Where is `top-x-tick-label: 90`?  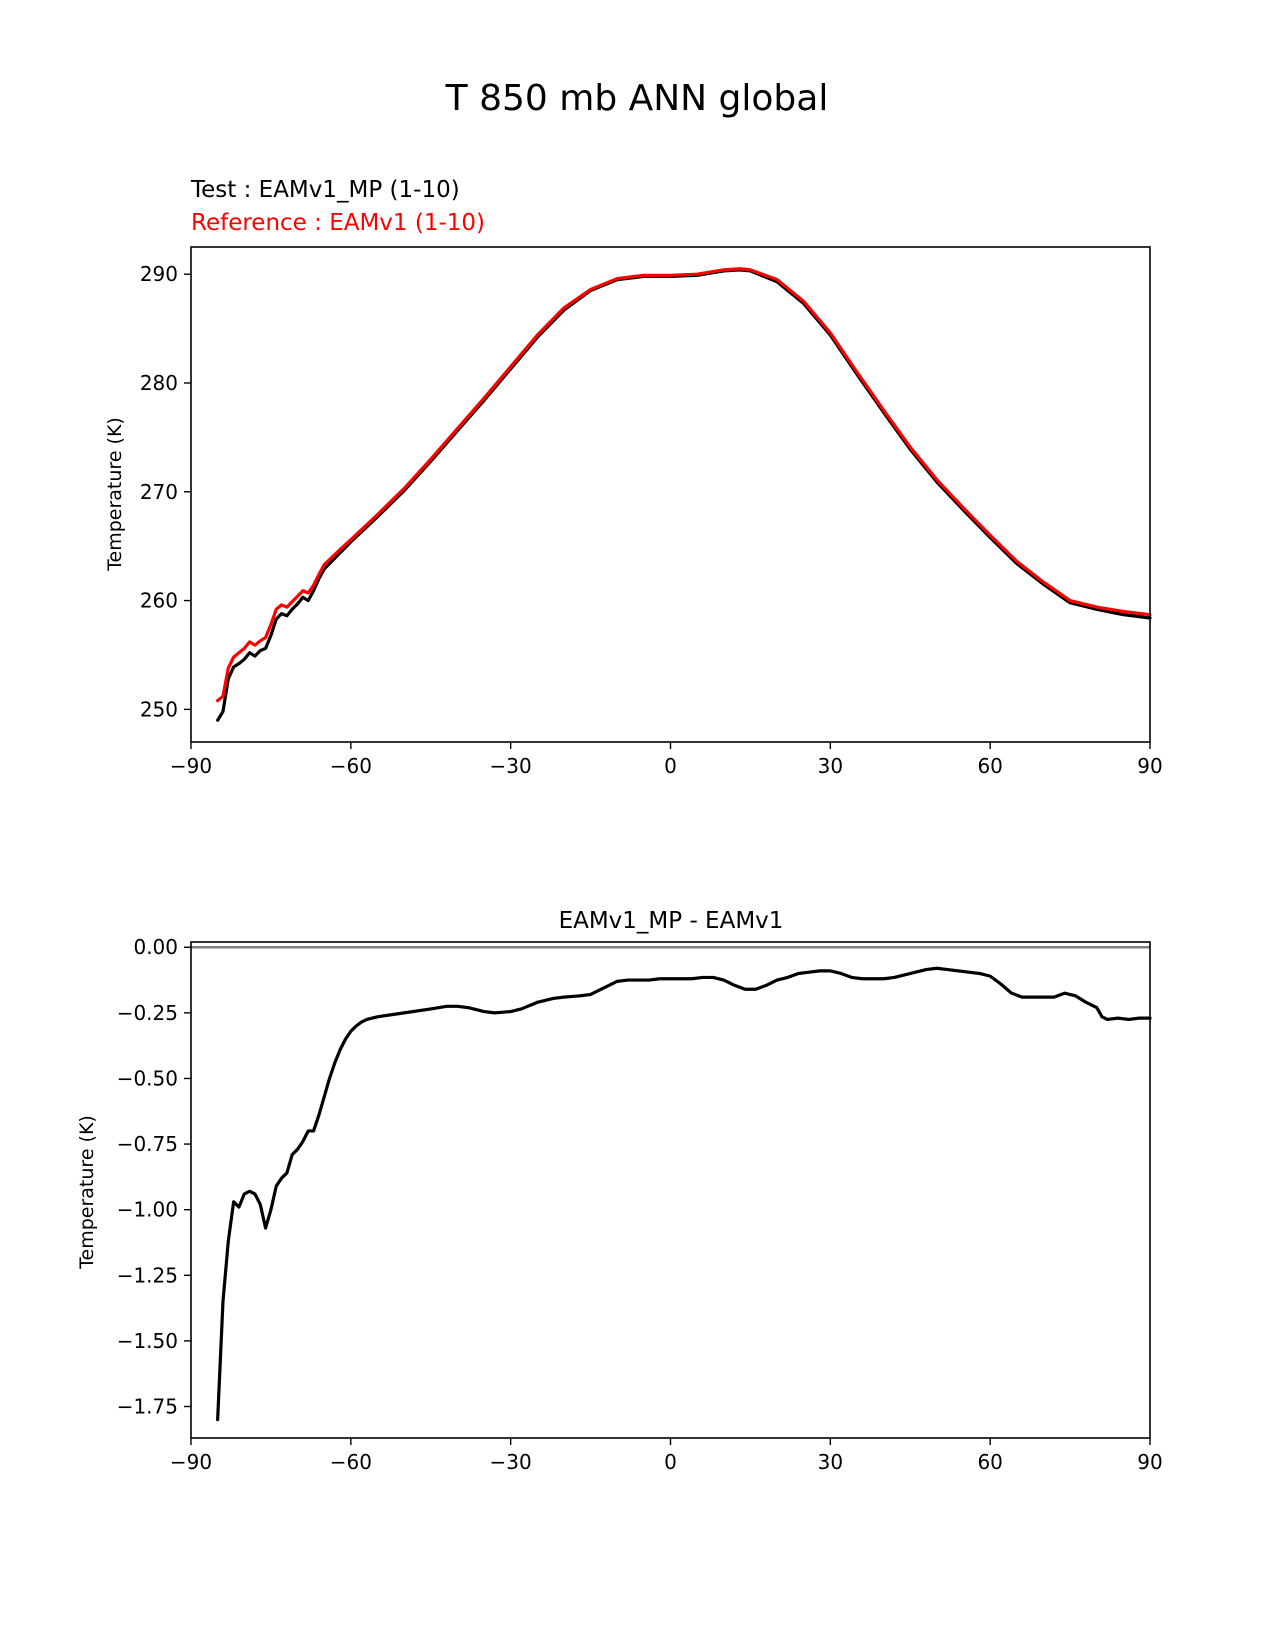 top-x-tick-label: 90 is located at coordinates (1149, 766).